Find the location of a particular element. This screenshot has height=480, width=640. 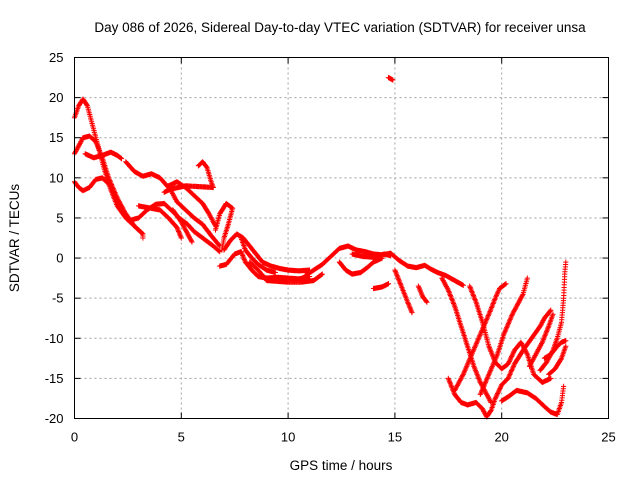

x-tick-label: 15 is located at coordinates (395, 437).